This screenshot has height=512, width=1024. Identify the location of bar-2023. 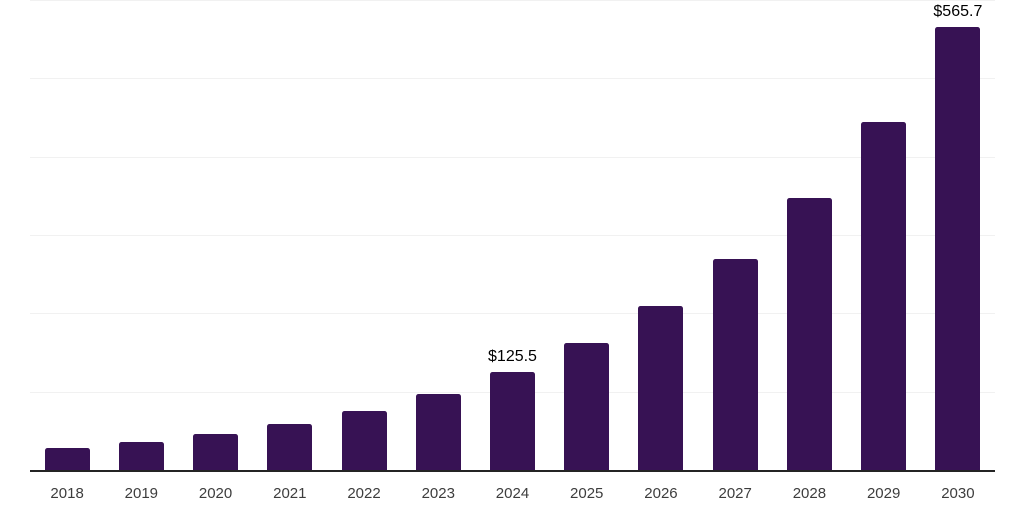
(438, 431).